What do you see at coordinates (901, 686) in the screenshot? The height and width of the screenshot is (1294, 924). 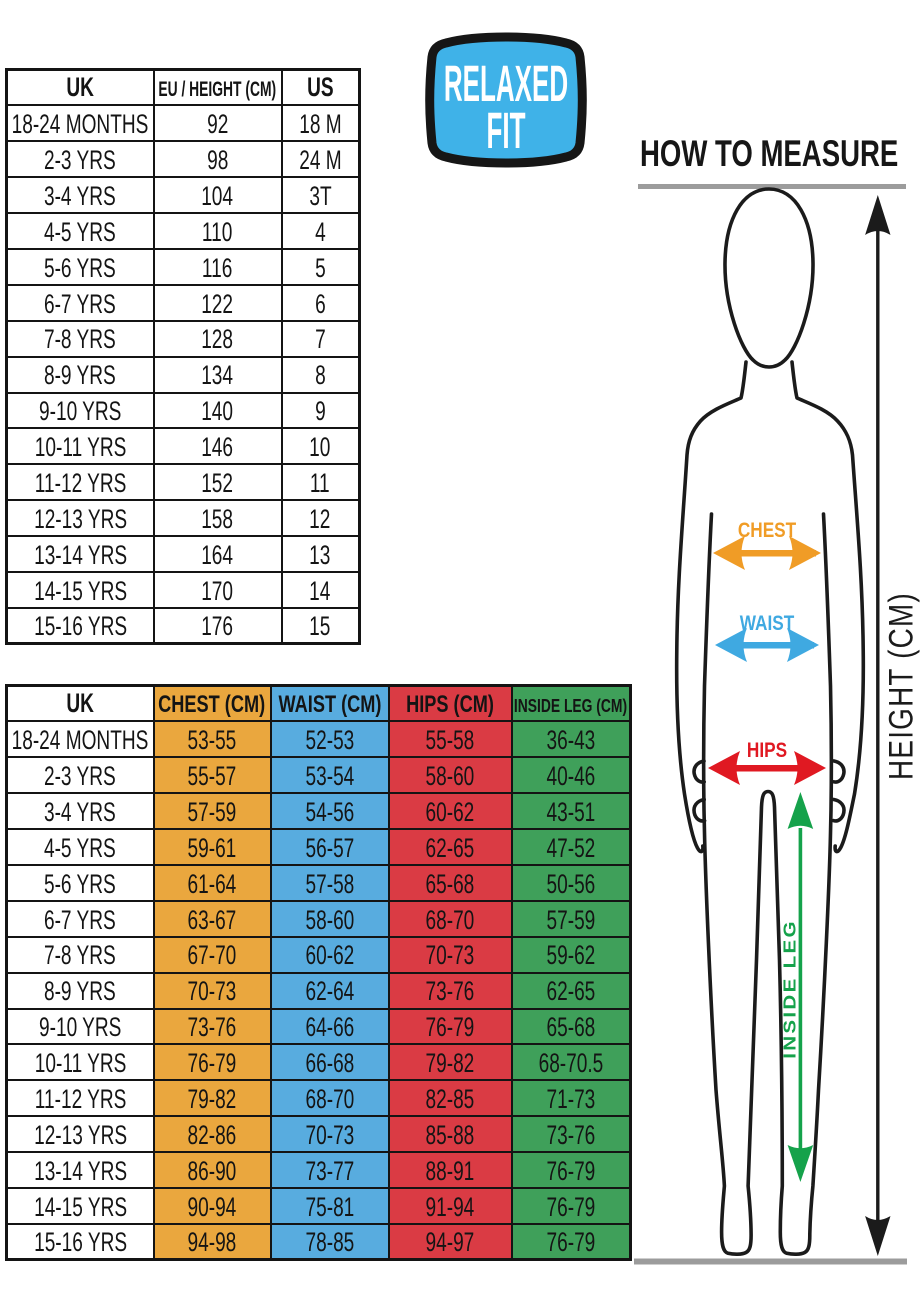 I see `svg-text: HEIGHT (CM)` at bounding box center [901, 686].